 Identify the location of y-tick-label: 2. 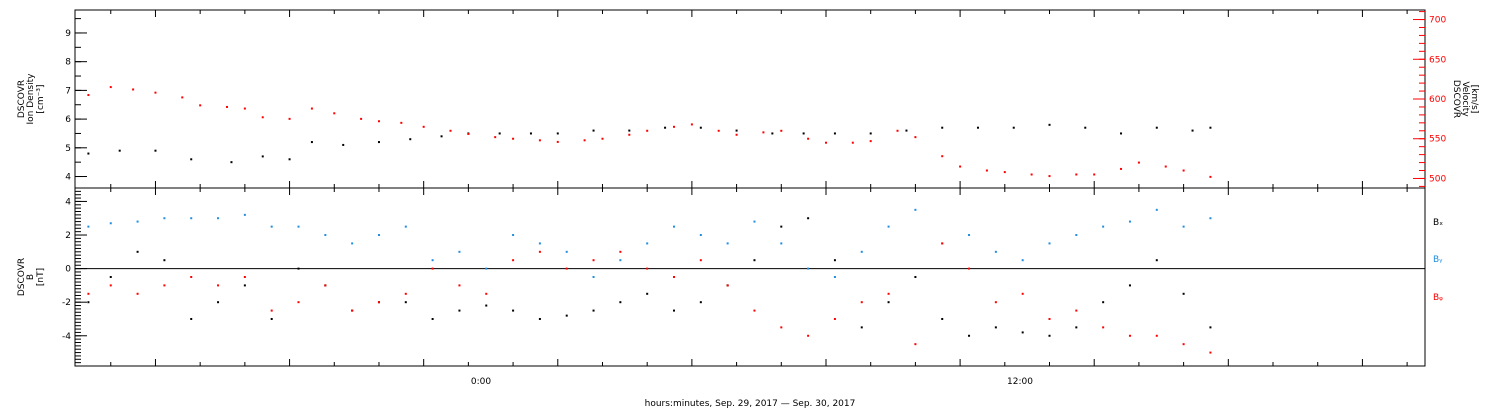
(68, 236).